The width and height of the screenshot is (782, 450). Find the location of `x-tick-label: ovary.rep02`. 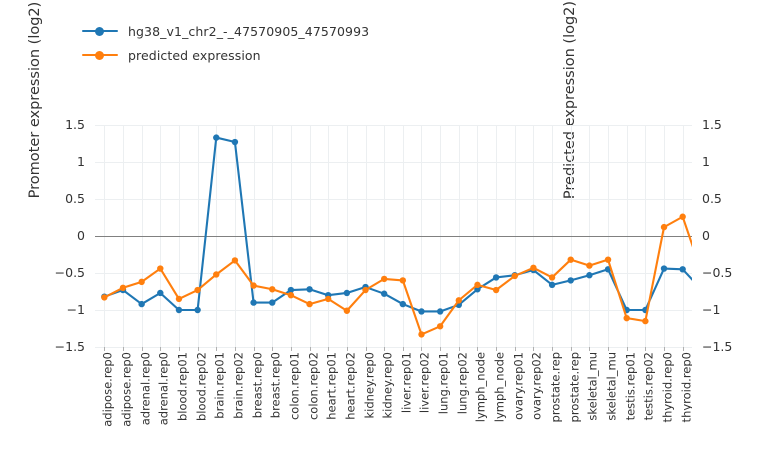

x-tick-label: ovary.rep02 is located at coordinates (536, 386).